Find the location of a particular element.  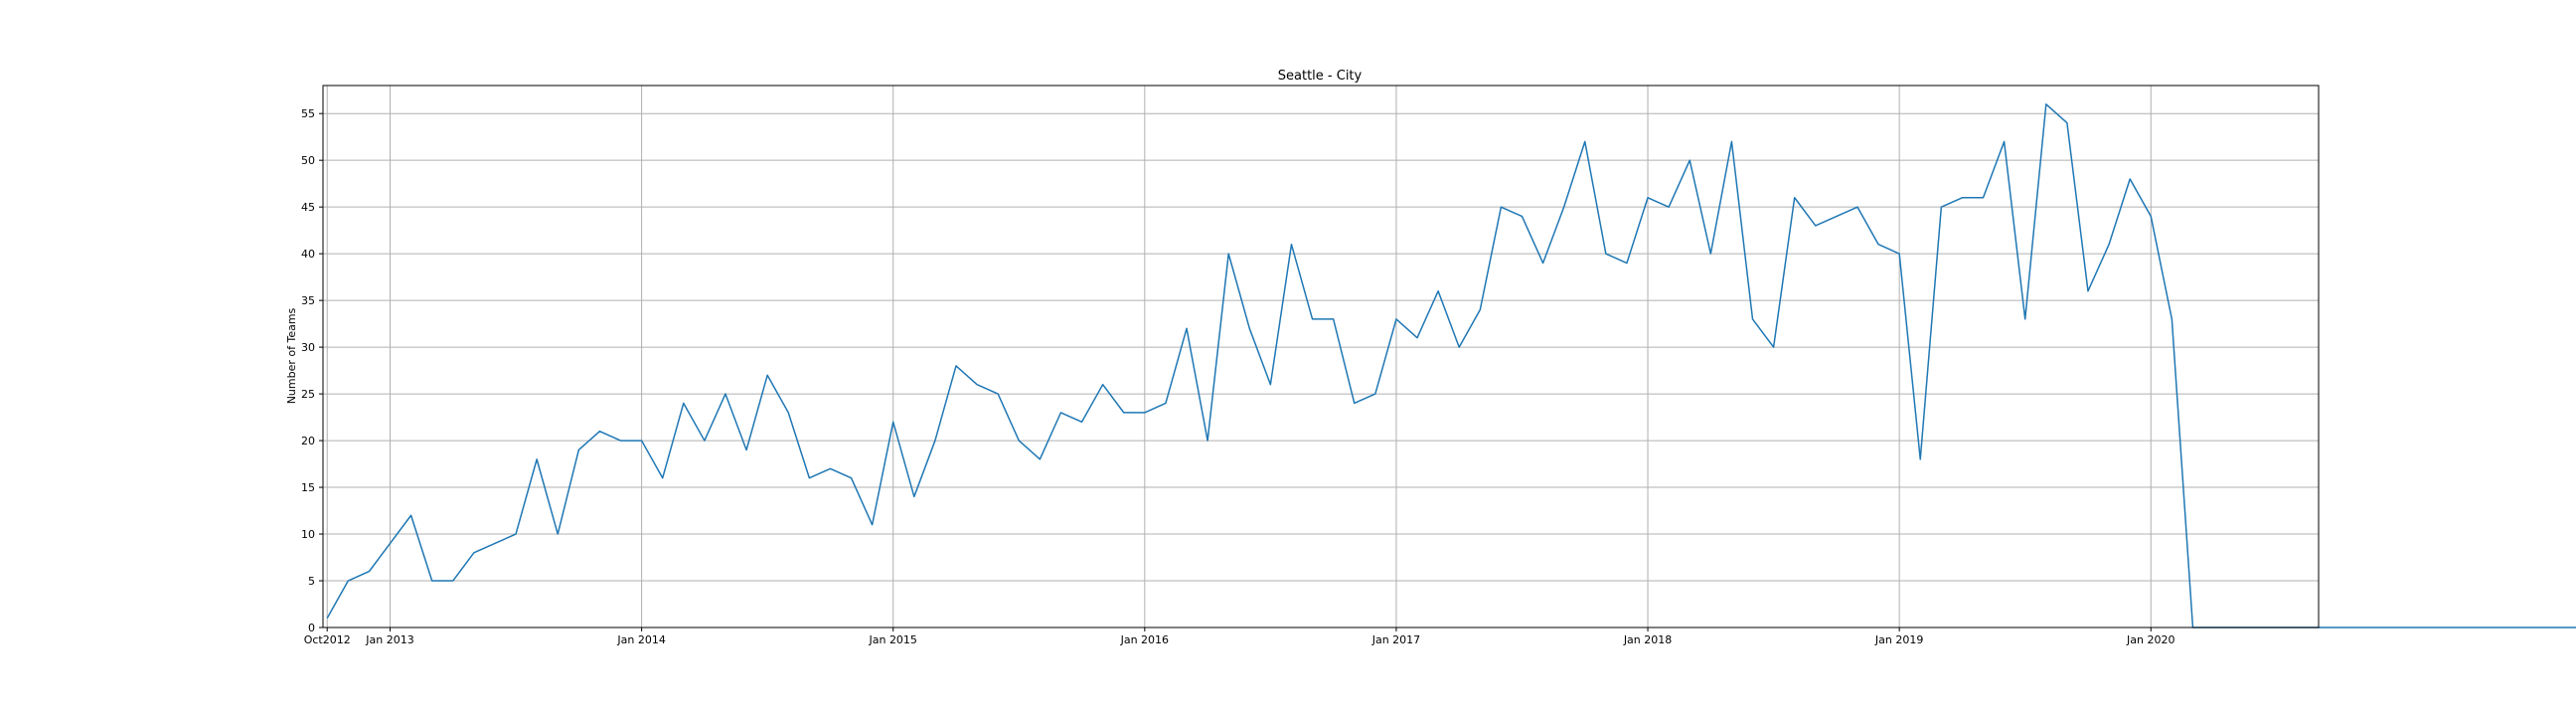

y-tick-label: 20 is located at coordinates (308, 441).